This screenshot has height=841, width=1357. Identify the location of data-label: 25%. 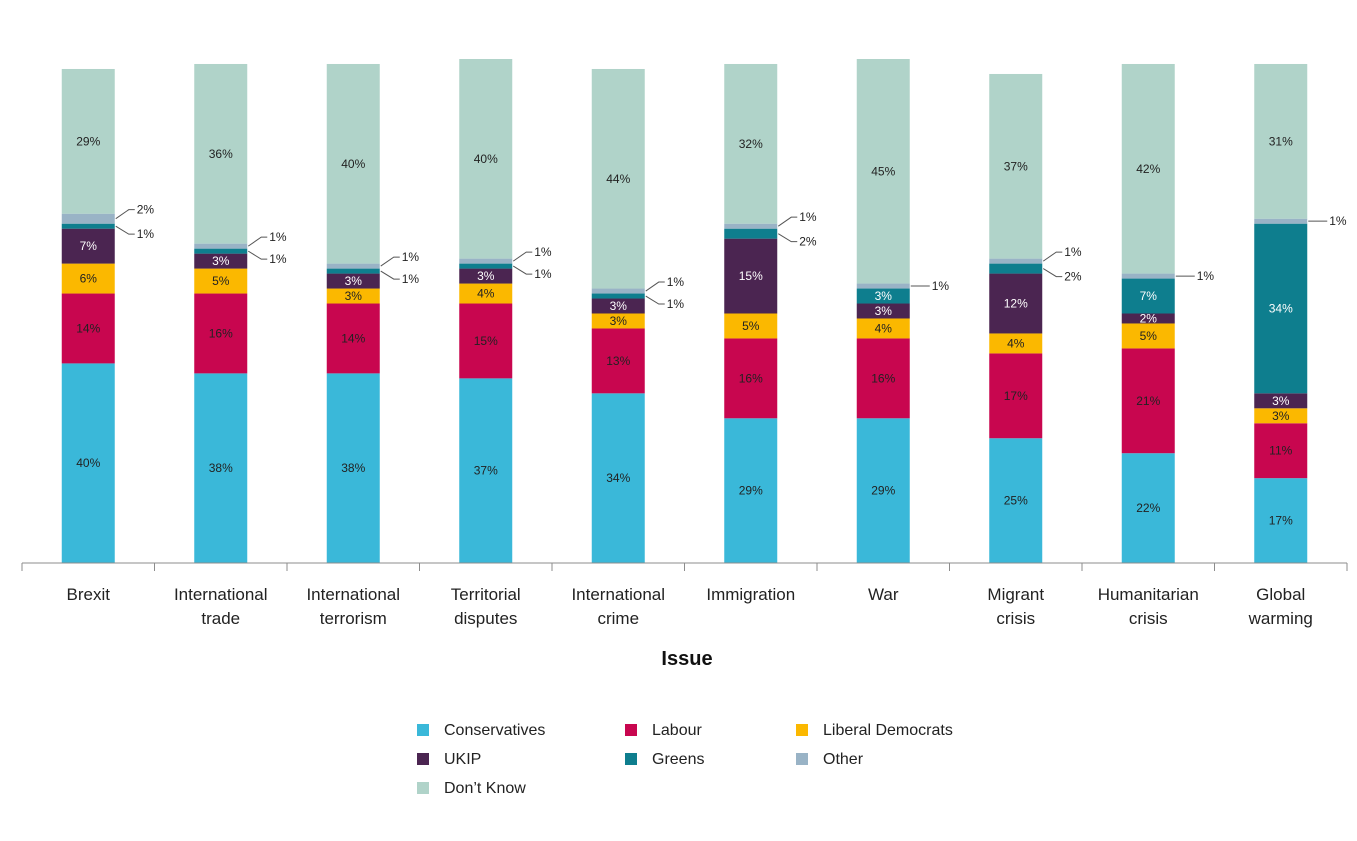
(1016, 501).